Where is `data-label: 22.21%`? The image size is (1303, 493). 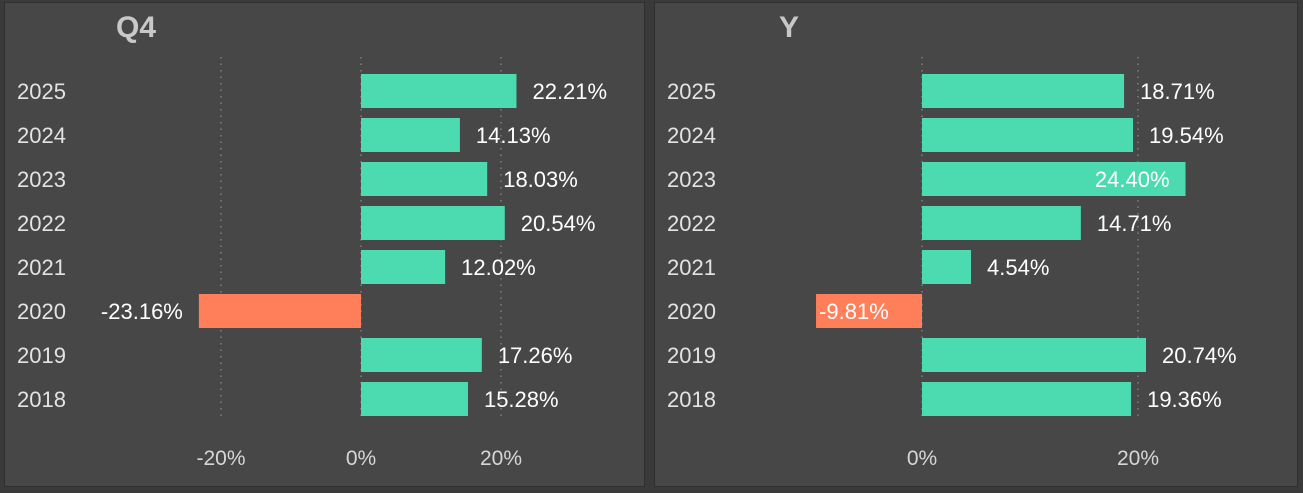
data-label: 22.21% is located at coordinates (569, 91).